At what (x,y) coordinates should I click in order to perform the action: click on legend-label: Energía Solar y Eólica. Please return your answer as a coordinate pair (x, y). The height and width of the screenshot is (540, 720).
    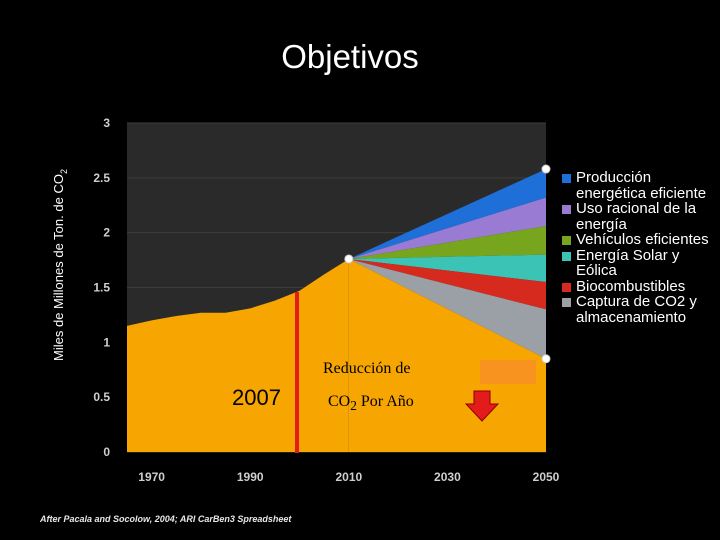
    Looking at the image, I should click on (628, 262).